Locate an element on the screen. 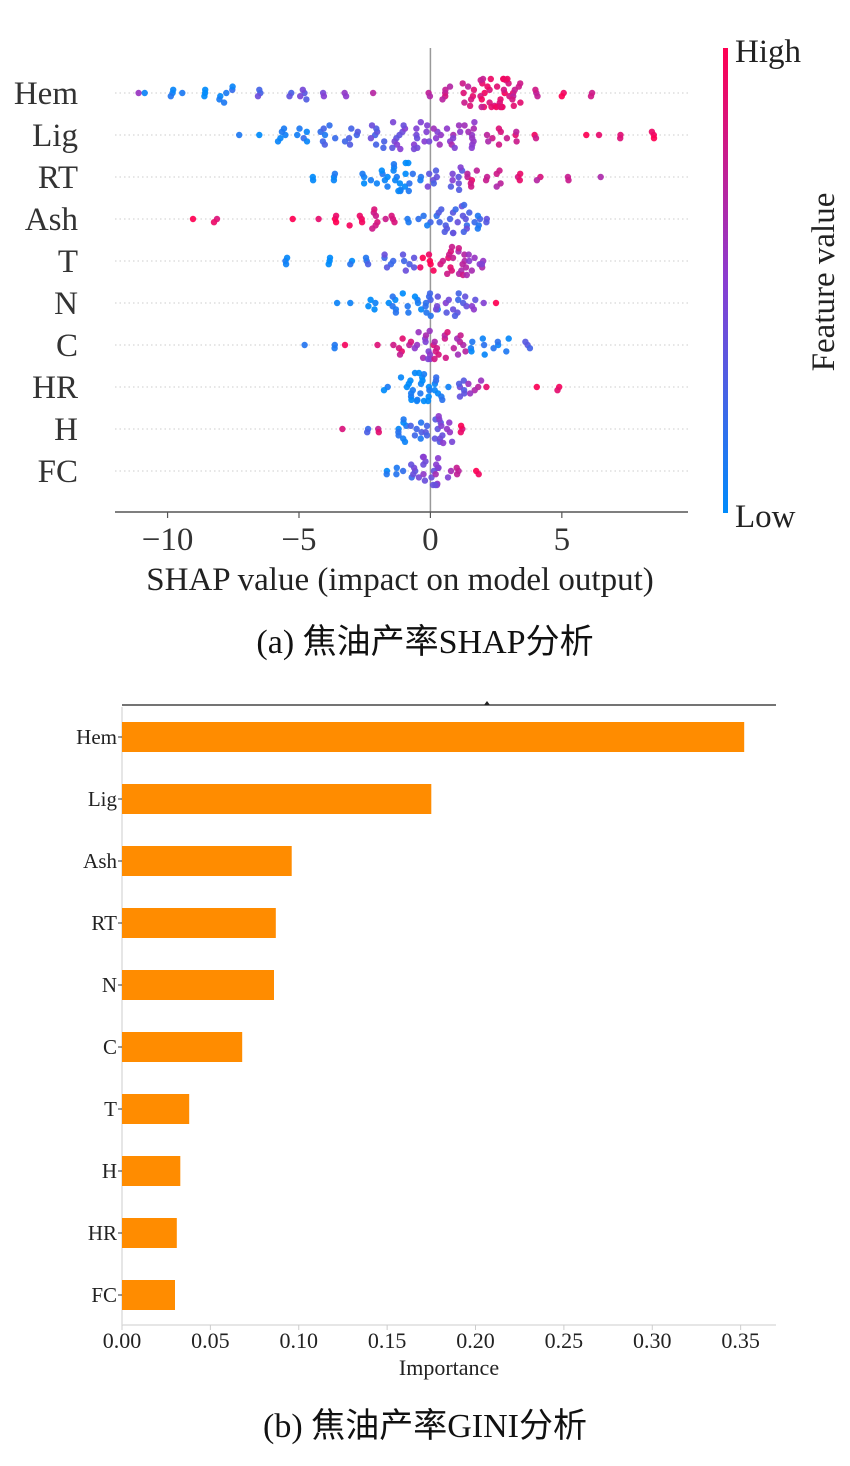  gini-x-ticks: 0.00 0.05 0.10 0.15 0.20 0.25 0.30 0.35 is located at coordinates (431, 1339).